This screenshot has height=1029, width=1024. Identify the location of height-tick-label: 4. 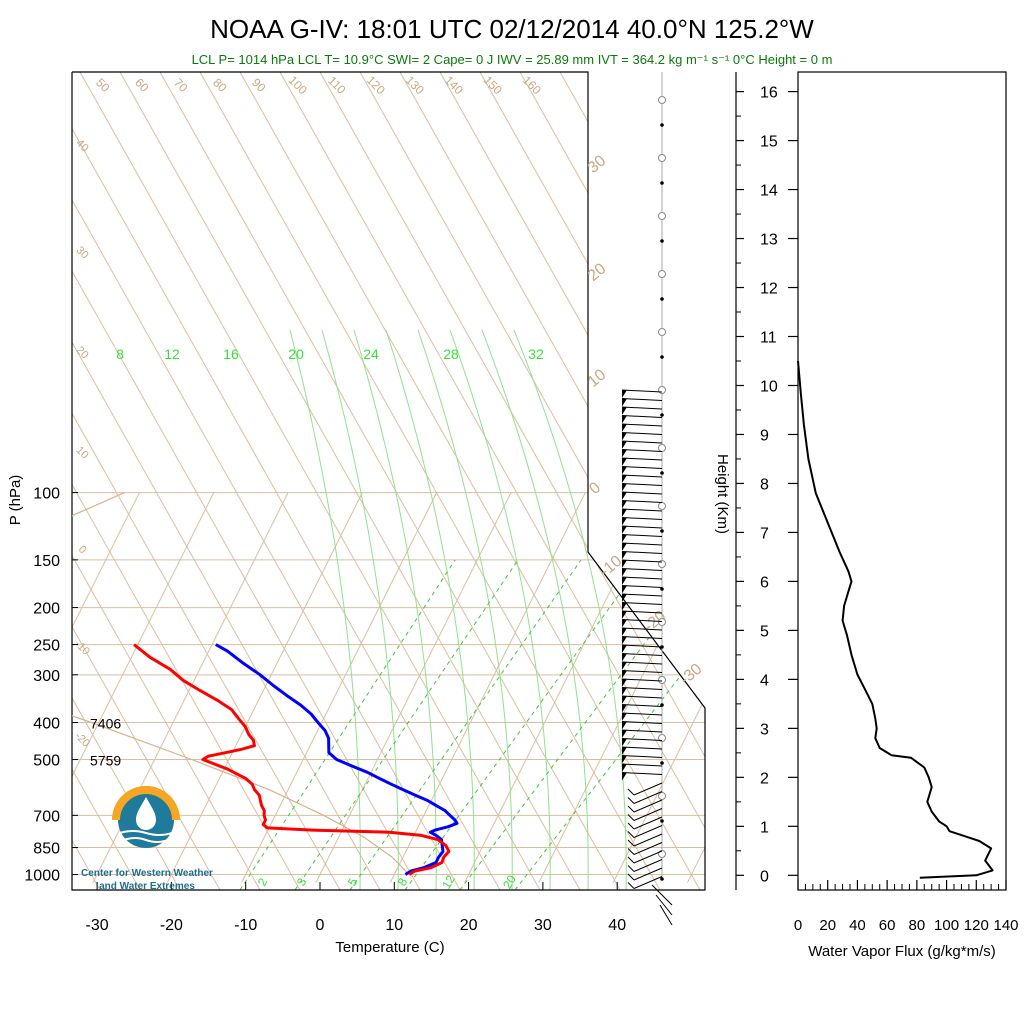
(764, 680).